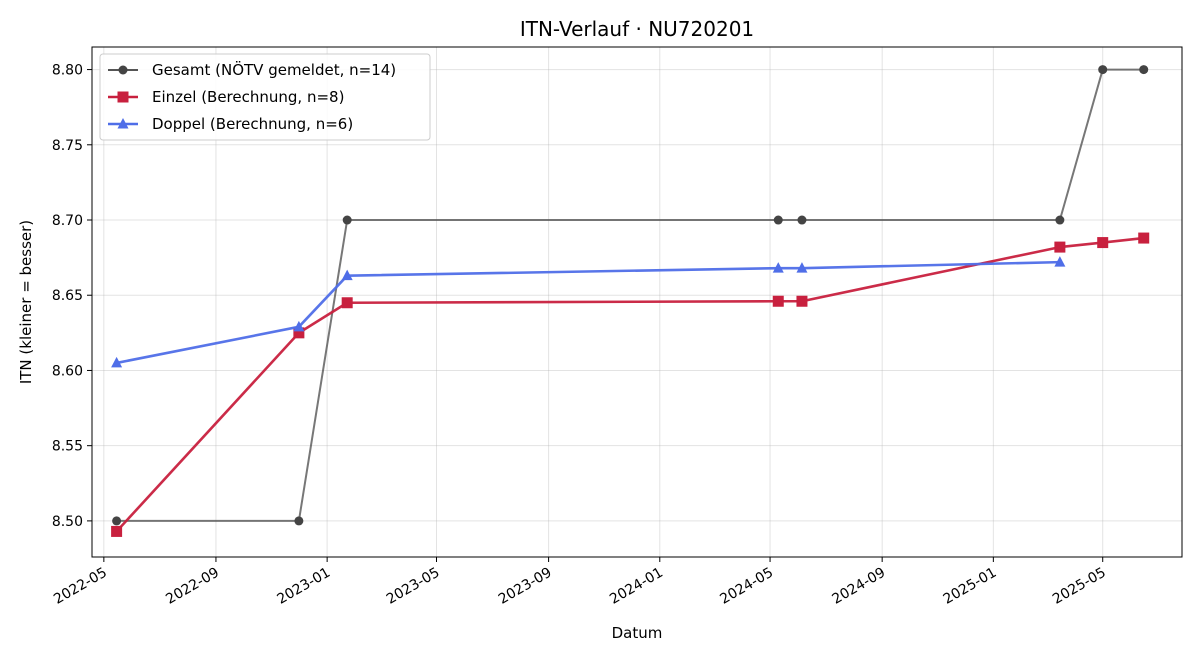  What do you see at coordinates (252, 124) in the screenshot?
I see `legend-label: Doppel (Berechnung, n=6)` at bounding box center [252, 124].